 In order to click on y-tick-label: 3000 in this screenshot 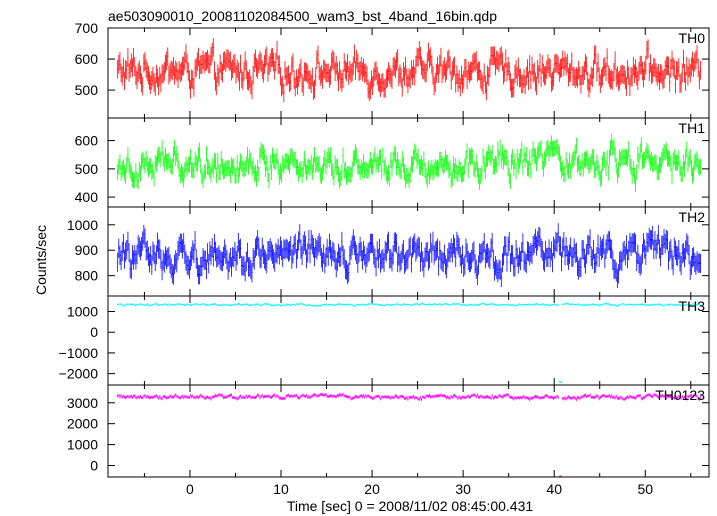, I will do `click(82, 403)`.